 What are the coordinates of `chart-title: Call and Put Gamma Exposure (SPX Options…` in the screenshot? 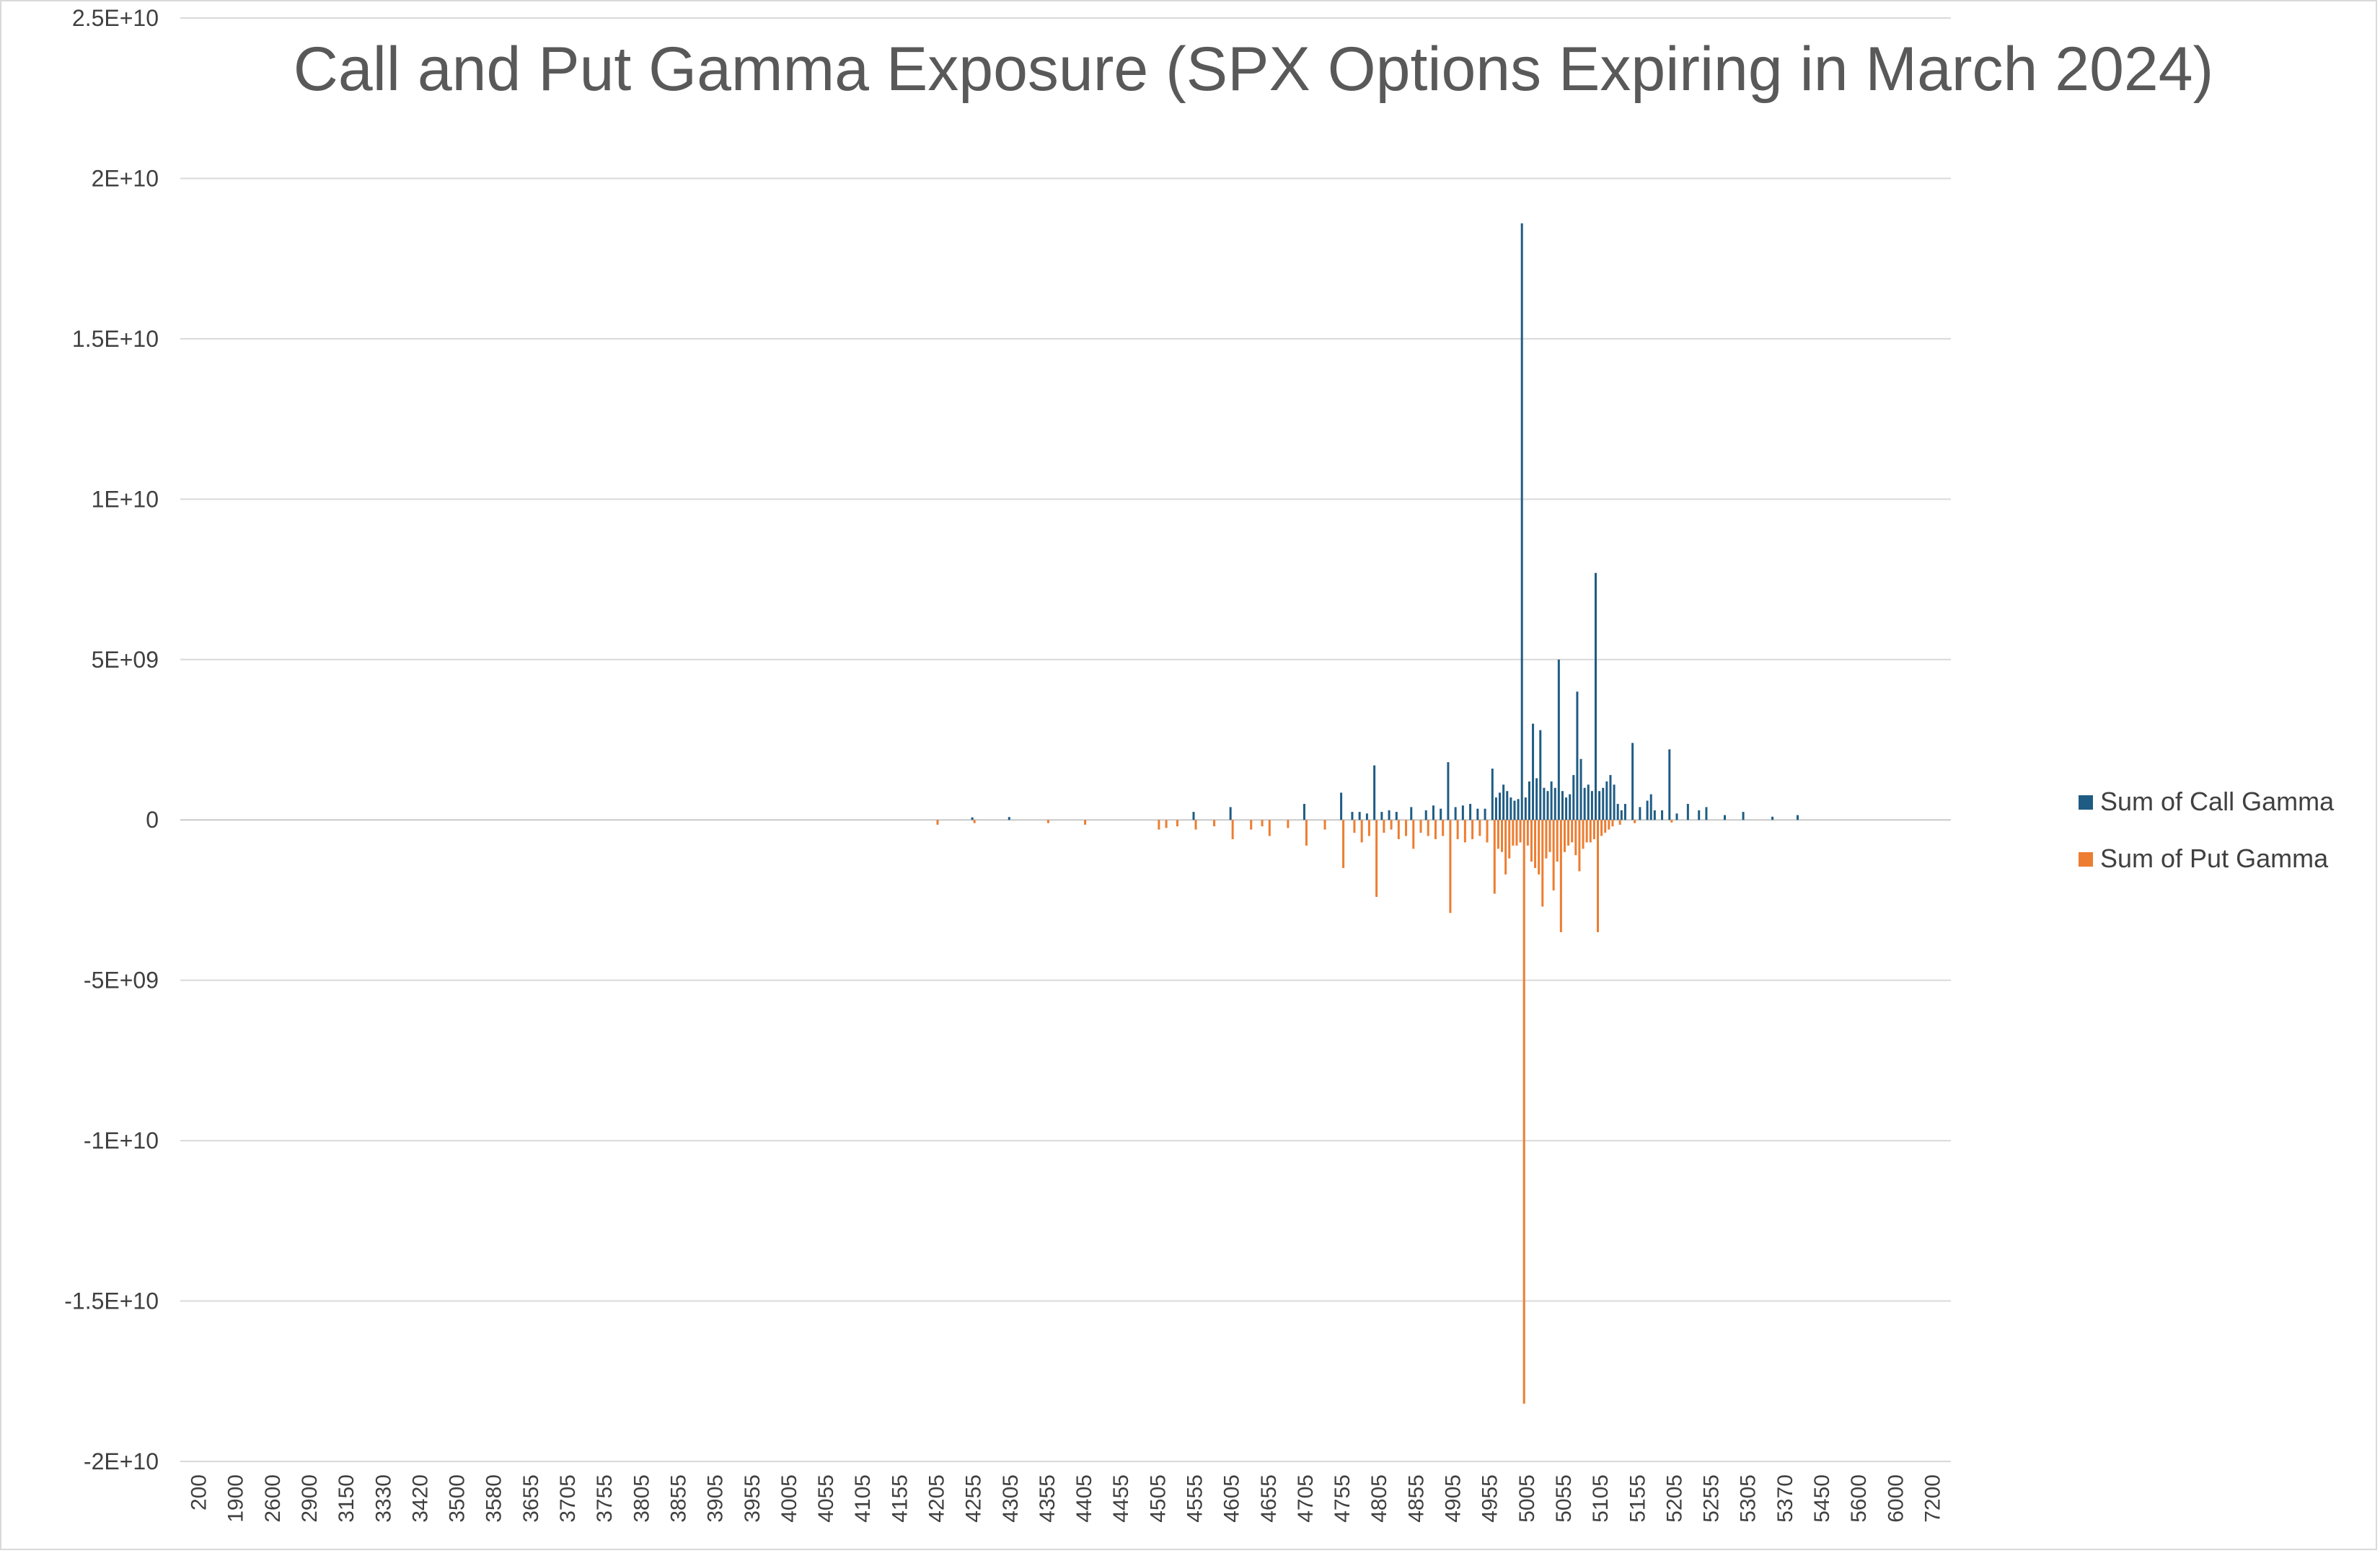 It's located at (1253, 70).